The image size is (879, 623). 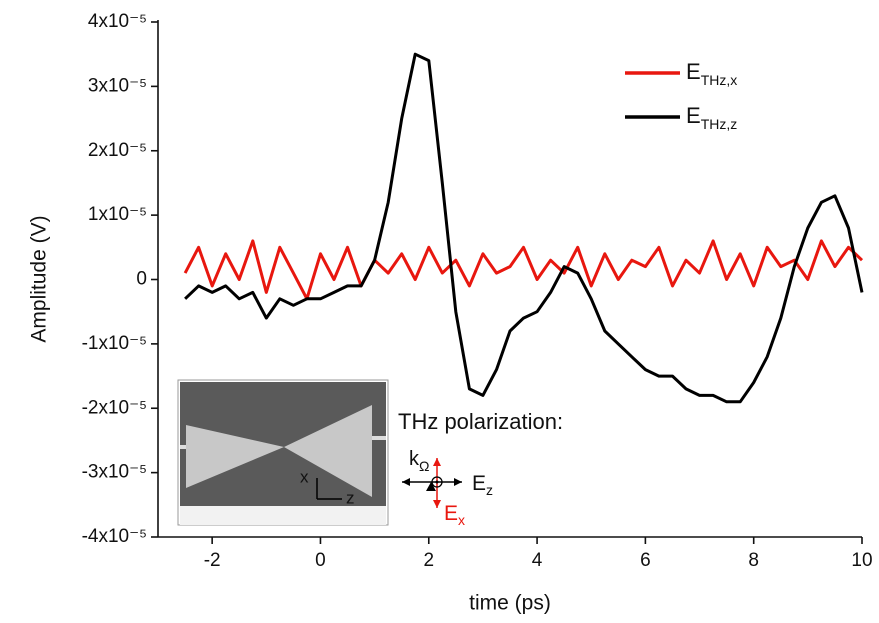 I want to click on k-symbol, so click(x=437, y=482).